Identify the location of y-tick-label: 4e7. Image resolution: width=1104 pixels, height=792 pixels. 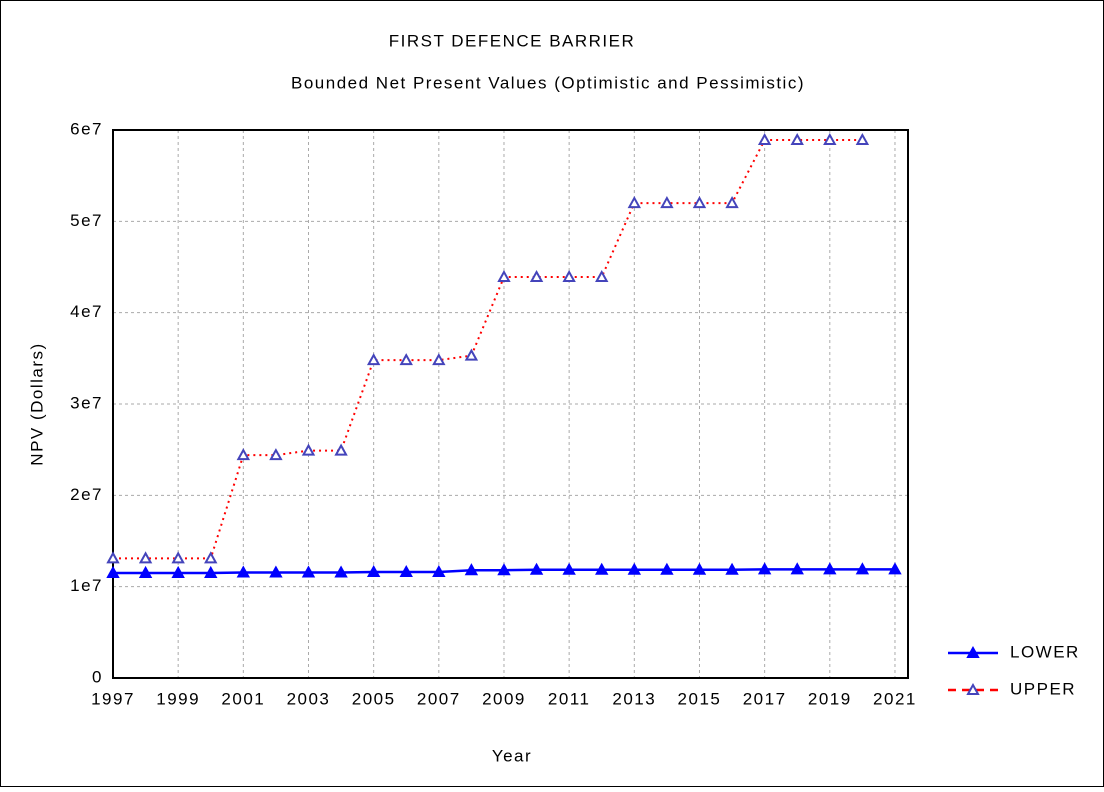
(86, 311).